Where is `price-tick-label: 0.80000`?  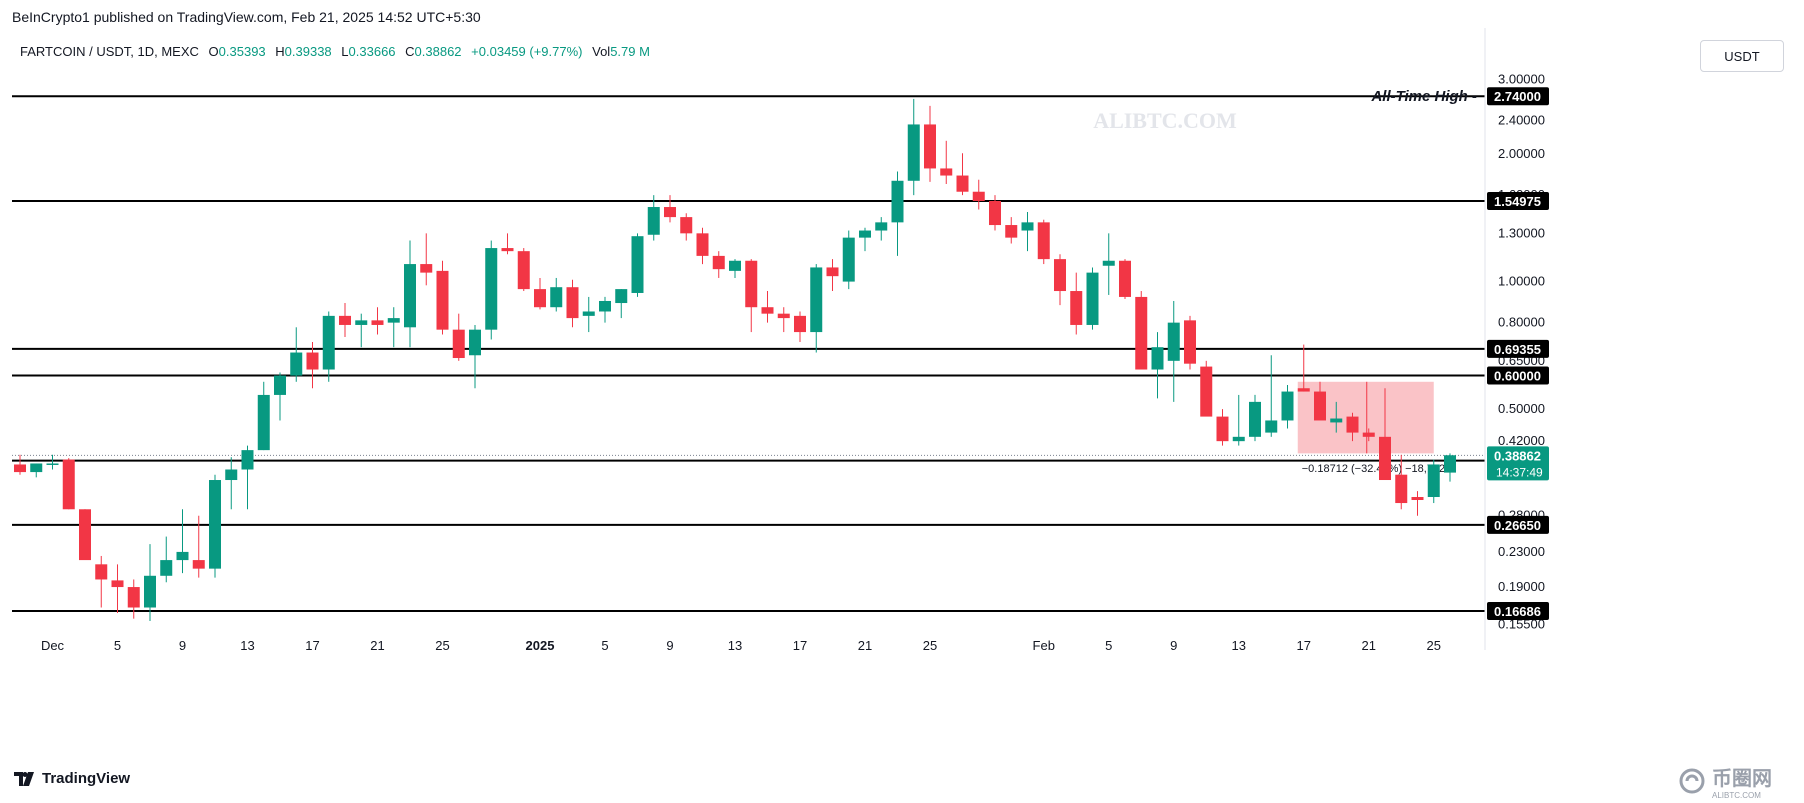
price-tick-label: 0.80000 is located at coordinates (1521, 322).